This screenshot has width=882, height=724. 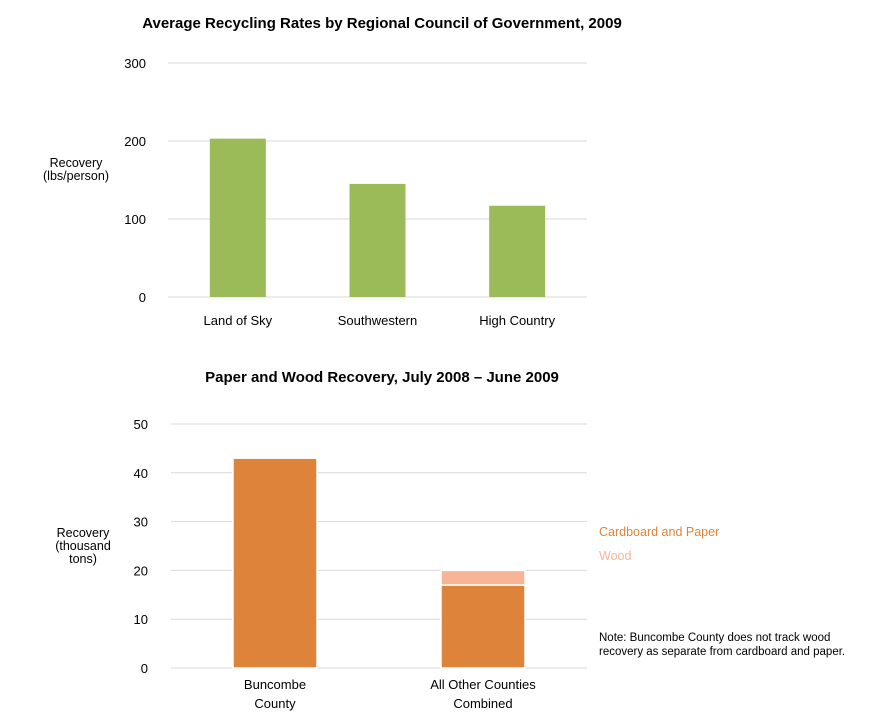 I want to click on chart2-ylabel-line: Recovery, so click(x=84, y=533).